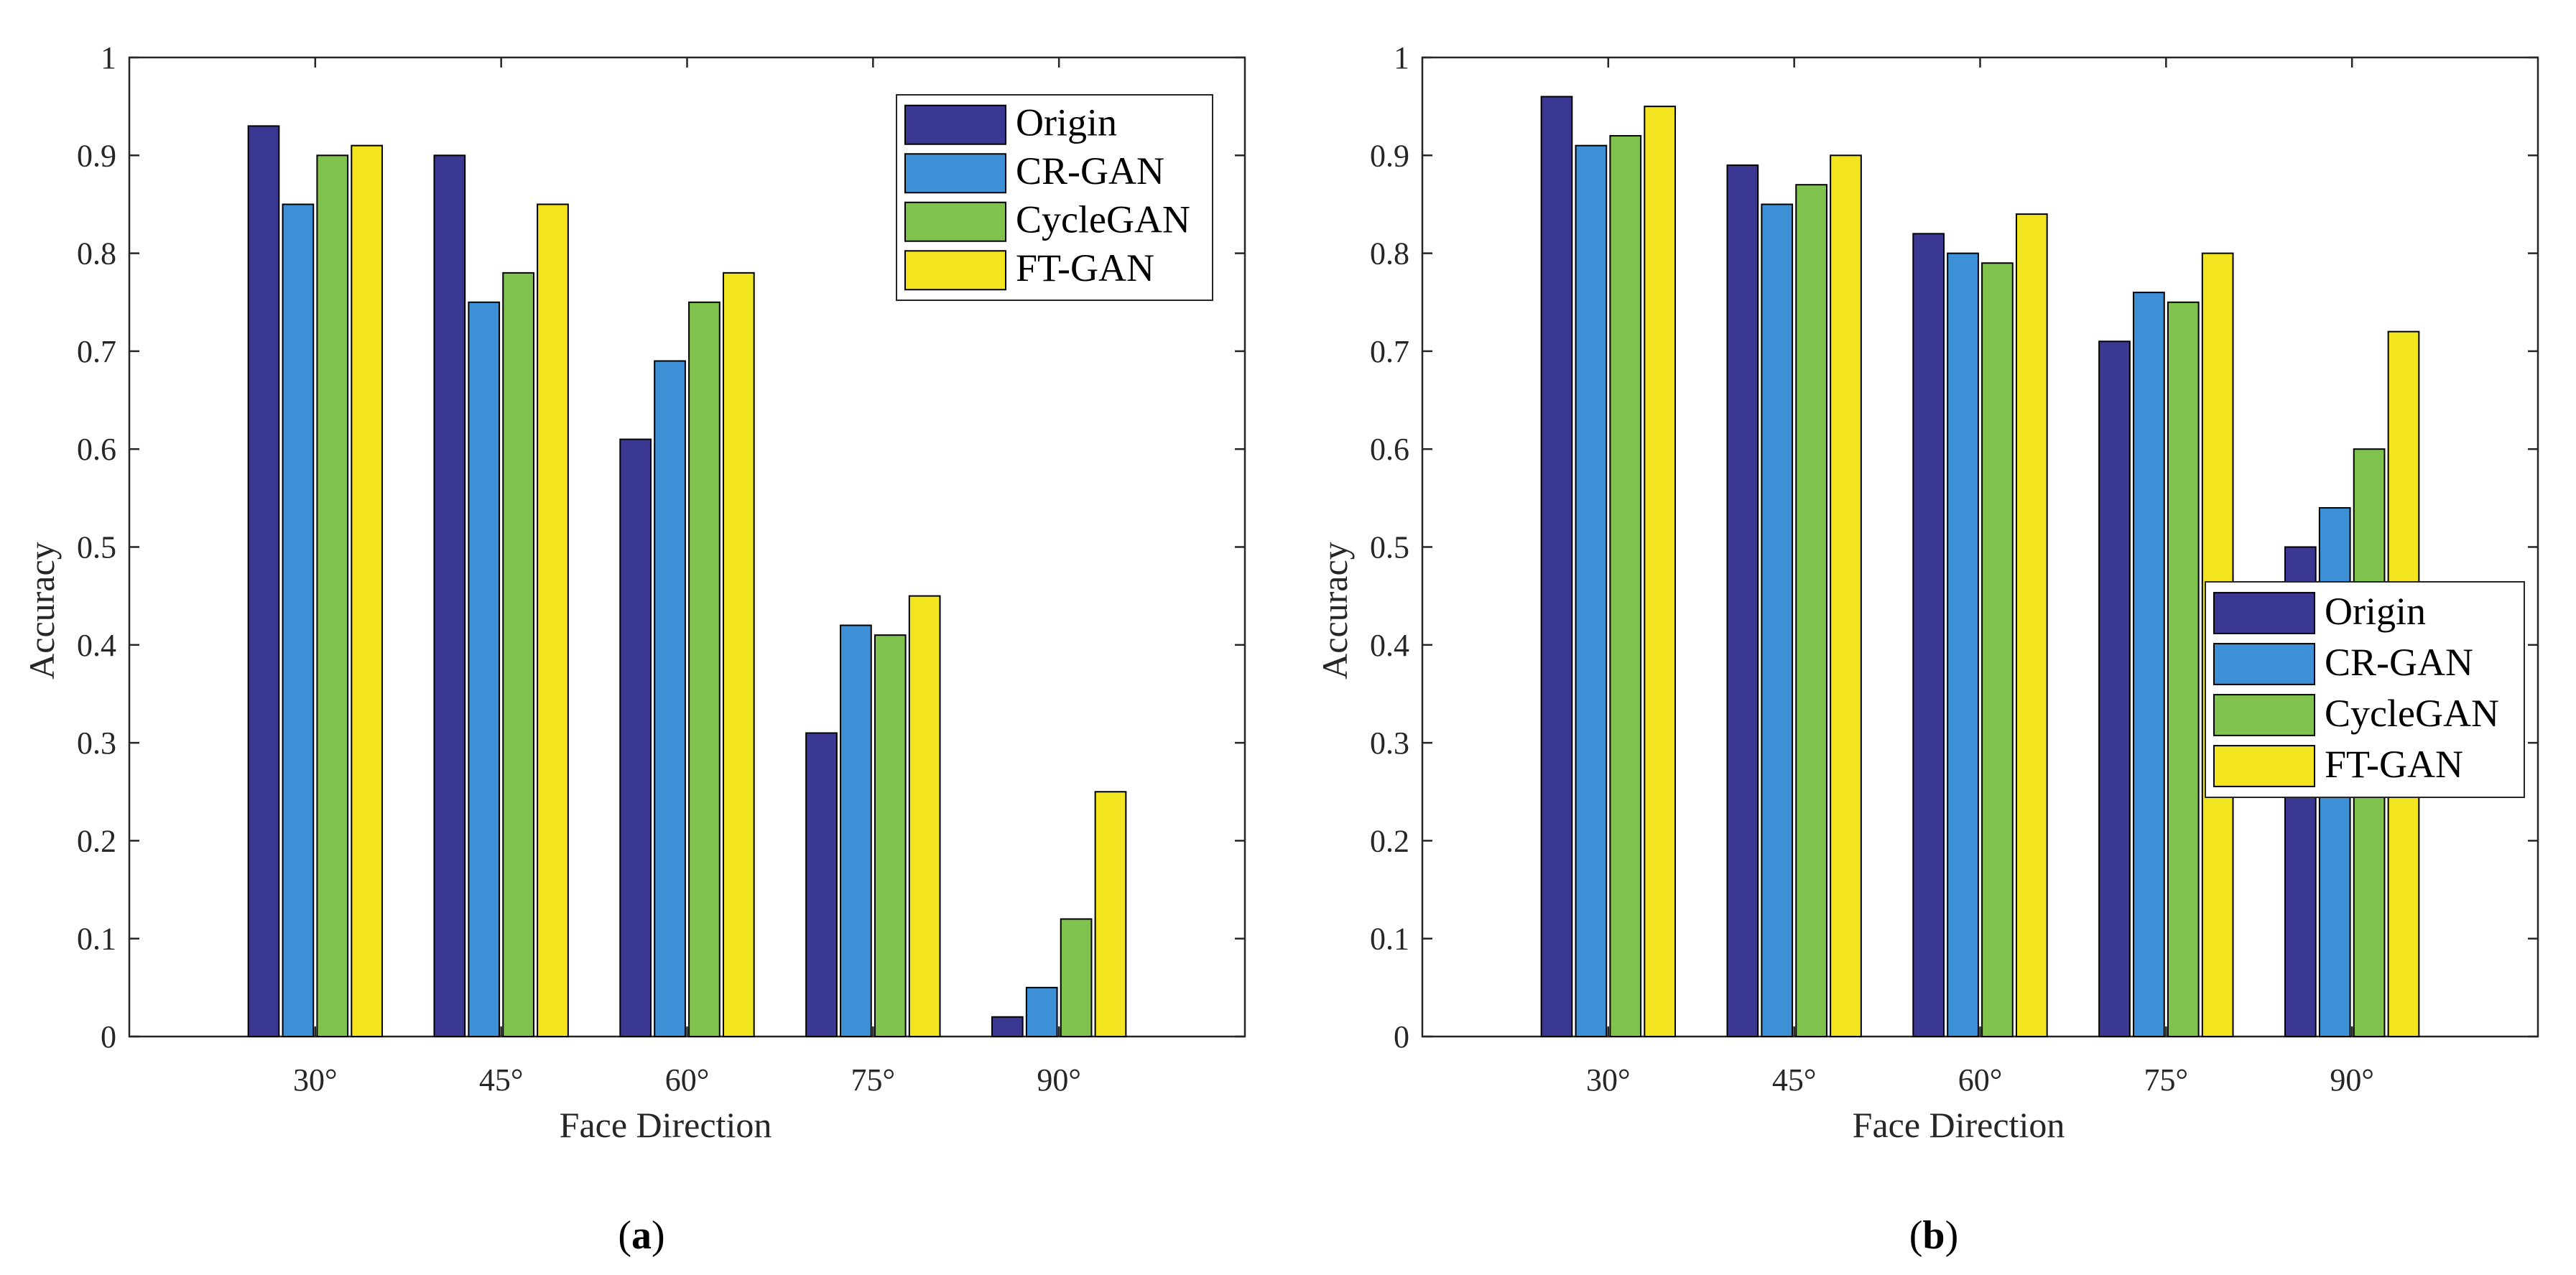 The width and height of the screenshot is (2576, 1275). I want to click on panel-caption: (a), so click(641, 1235).